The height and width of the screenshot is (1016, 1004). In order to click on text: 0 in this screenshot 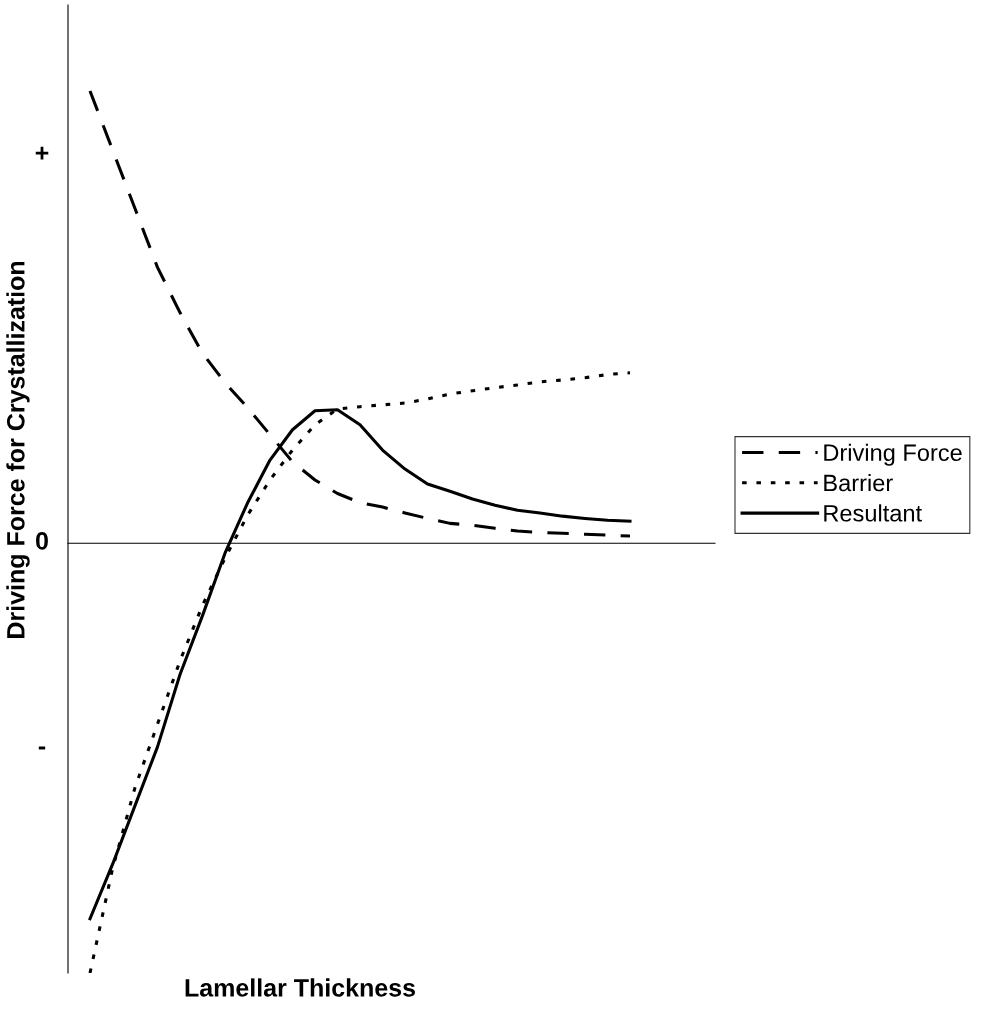, I will do `click(42, 541)`.